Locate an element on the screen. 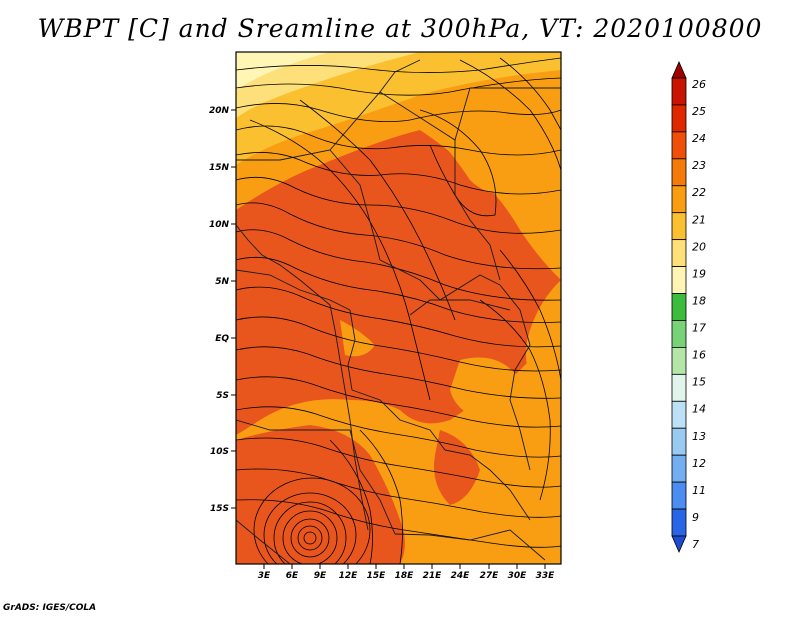 This screenshot has height=622, width=800. lat-tick-label: 10S is located at coordinates (219, 452).